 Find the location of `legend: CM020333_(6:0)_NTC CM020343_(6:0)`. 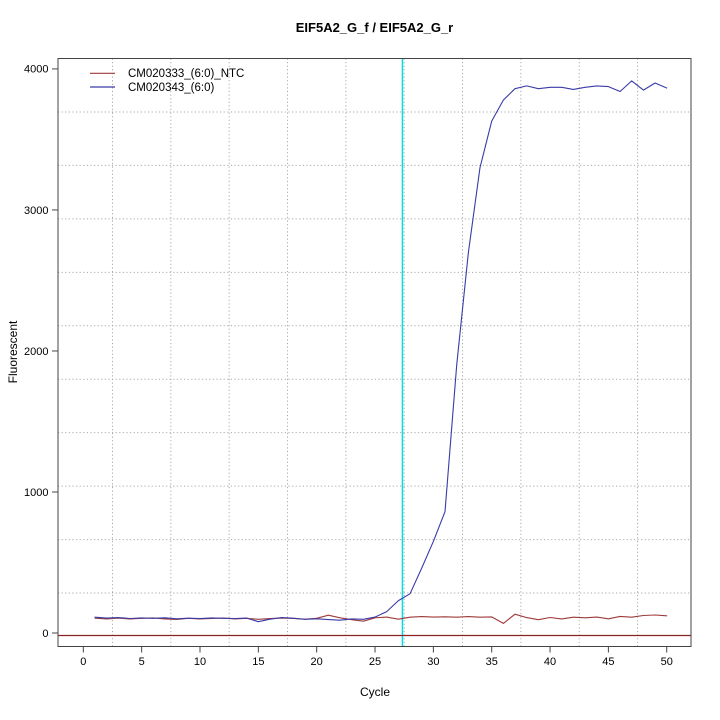

legend: CM020333_(6:0)_NTC CM020343_(6:0) is located at coordinates (167, 81).